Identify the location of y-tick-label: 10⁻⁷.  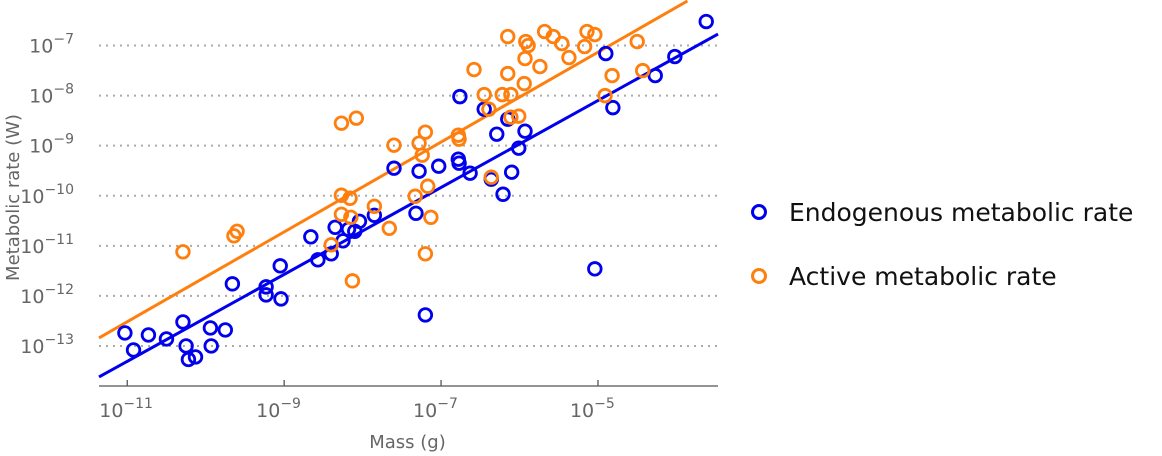
(51, 45).